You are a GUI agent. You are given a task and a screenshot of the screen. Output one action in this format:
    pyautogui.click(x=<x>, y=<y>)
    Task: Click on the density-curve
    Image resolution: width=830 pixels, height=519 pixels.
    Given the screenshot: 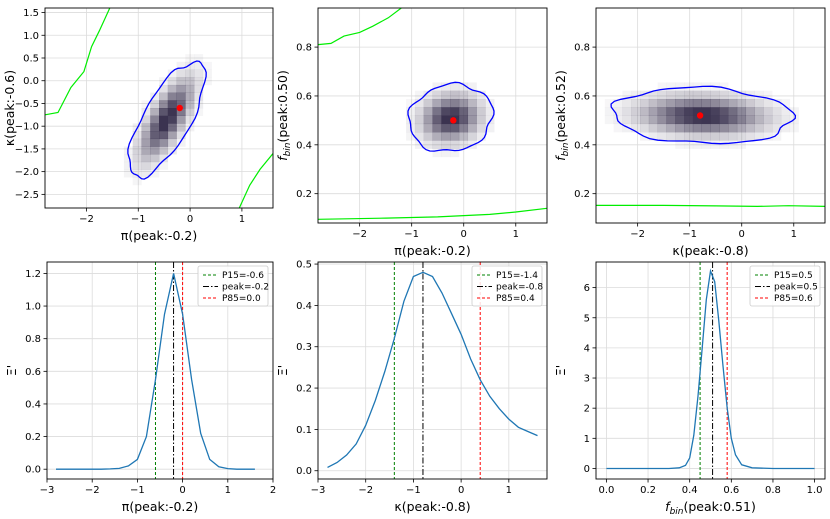 What is the action you would take?
    pyautogui.click(x=710, y=369)
    